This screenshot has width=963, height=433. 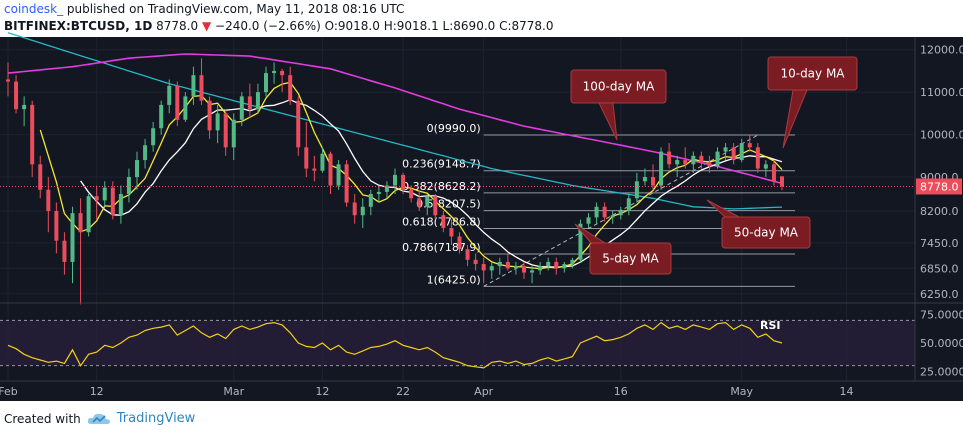 I want to click on x-tick-label: Apr, so click(x=484, y=391).